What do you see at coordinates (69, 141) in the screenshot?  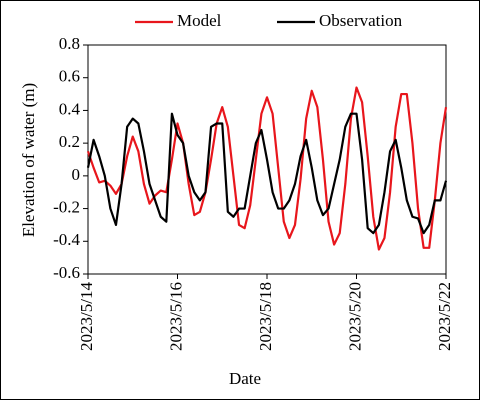 I see `y-tick-label: 0.2` at bounding box center [69, 141].